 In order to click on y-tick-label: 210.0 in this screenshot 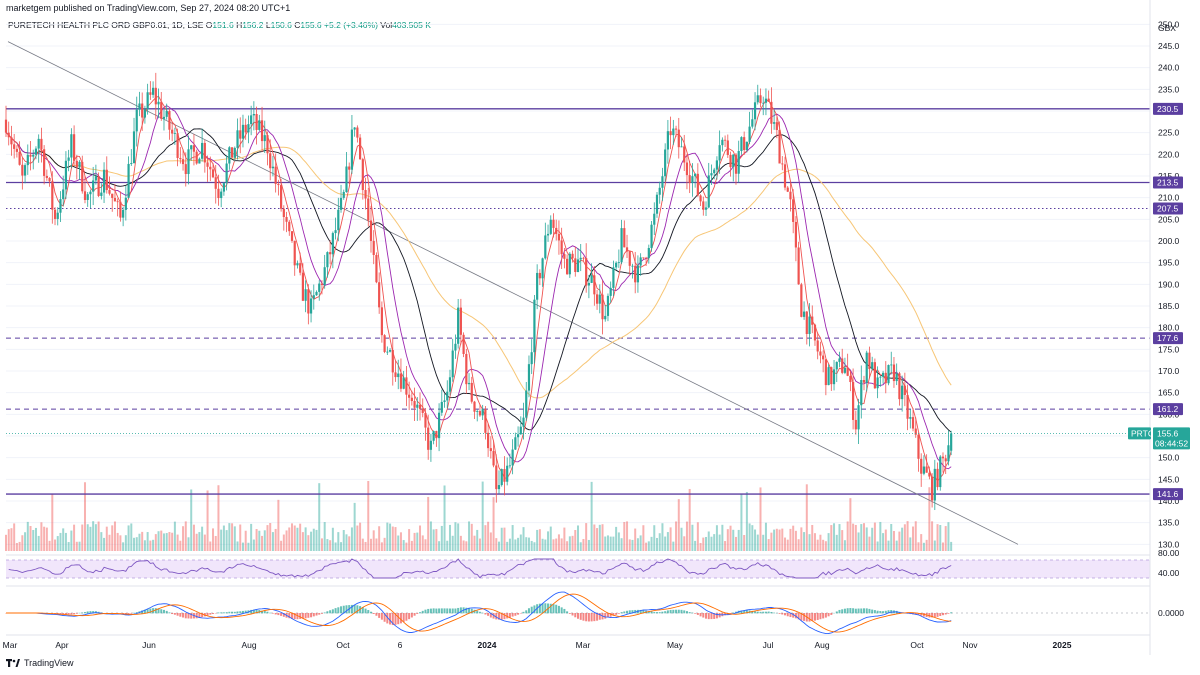, I will do `click(1169, 198)`.